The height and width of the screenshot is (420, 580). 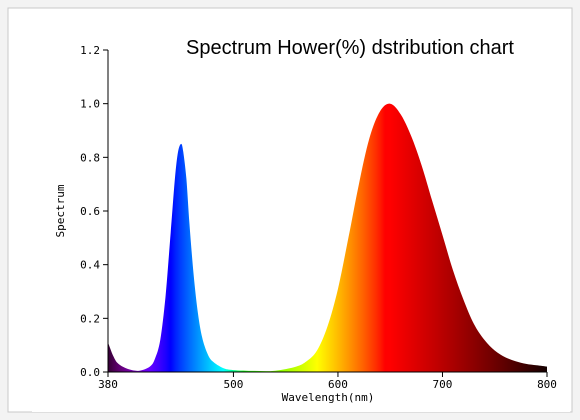 I want to click on x-tick-label: 500, so click(x=233, y=384).